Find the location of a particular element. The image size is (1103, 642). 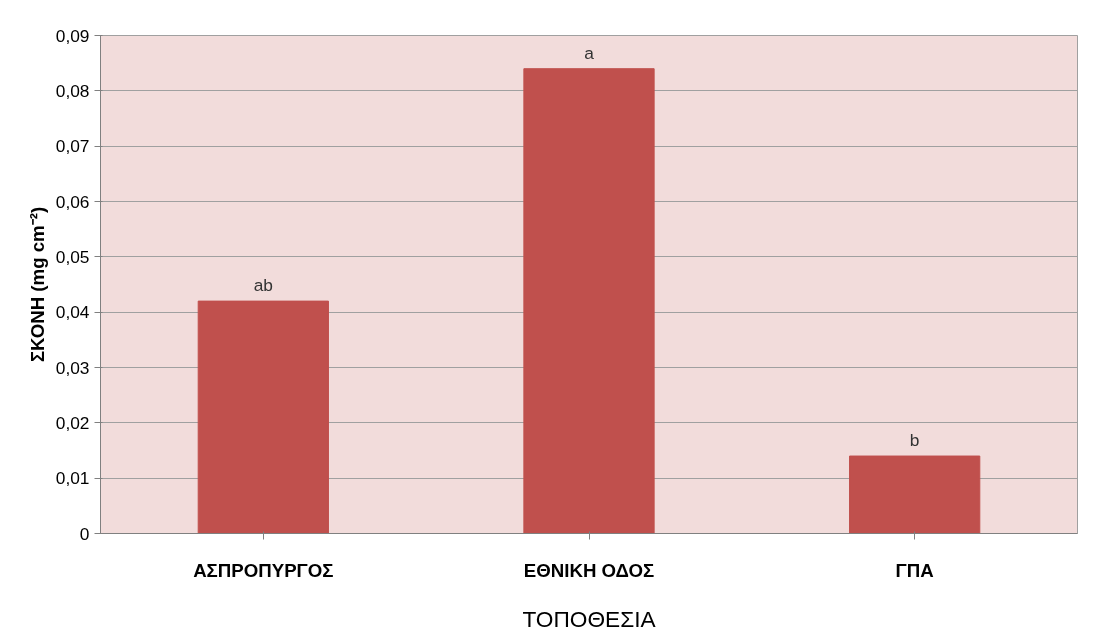

y-tick-label: 0,05 is located at coordinates (72, 256).